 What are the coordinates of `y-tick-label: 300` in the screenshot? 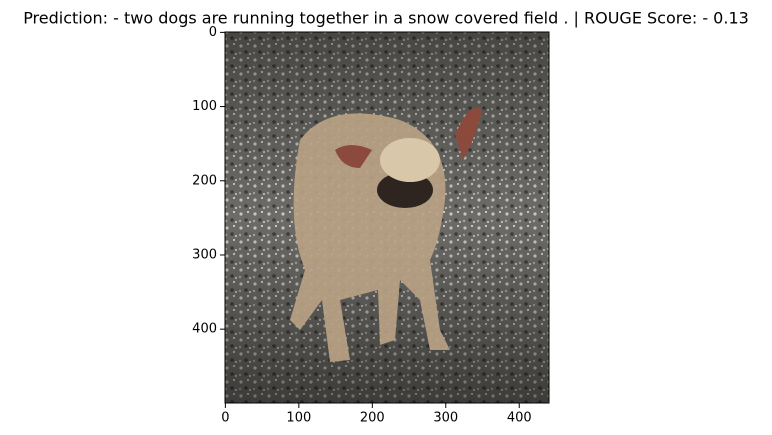 It's located at (204, 254).